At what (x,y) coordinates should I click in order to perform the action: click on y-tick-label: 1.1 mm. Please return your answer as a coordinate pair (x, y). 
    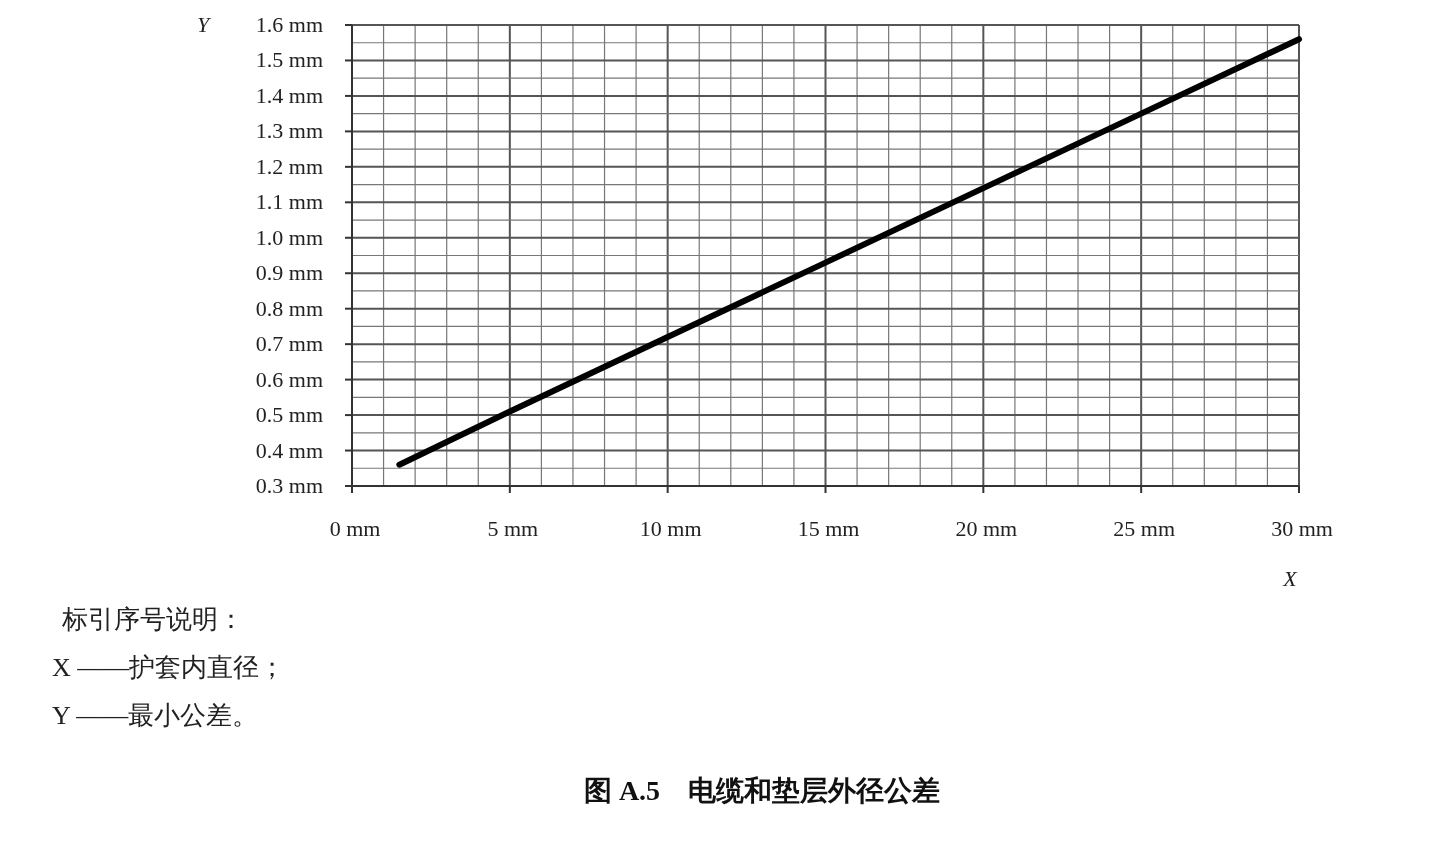
    Looking at the image, I should click on (289, 202).